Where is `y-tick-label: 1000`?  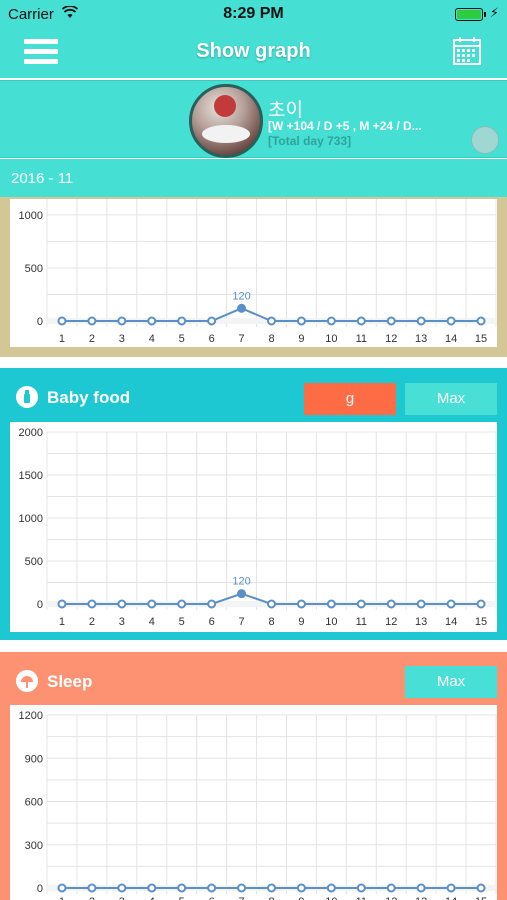
y-tick-label: 1000 is located at coordinates (31, 519).